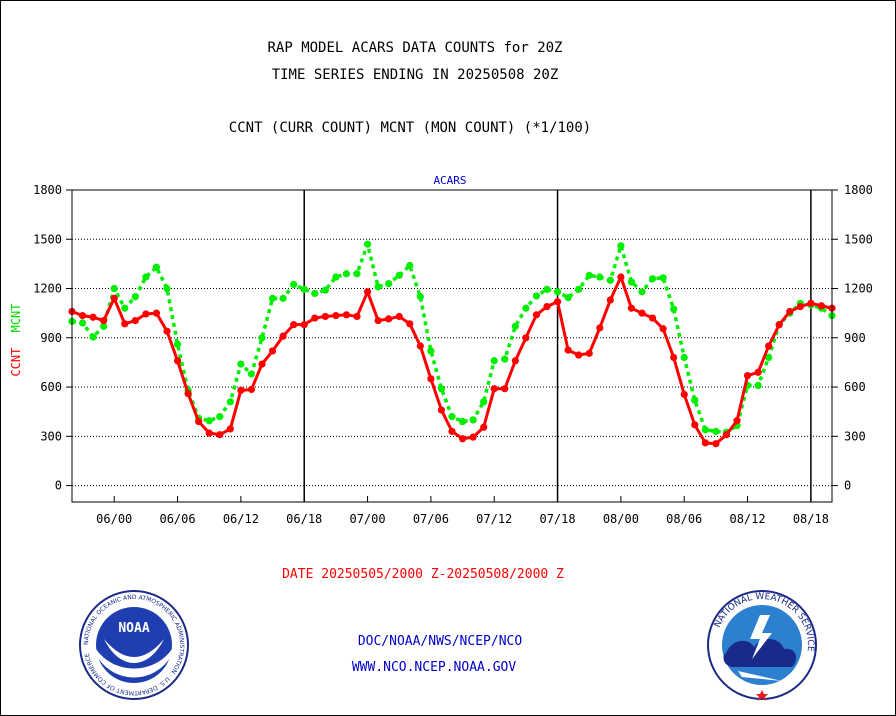 The width and height of the screenshot is (896, 716). Describe the element at coordinates (47, 190) in the screenshot. I see `y-tick-label-left: 1800` at that location.